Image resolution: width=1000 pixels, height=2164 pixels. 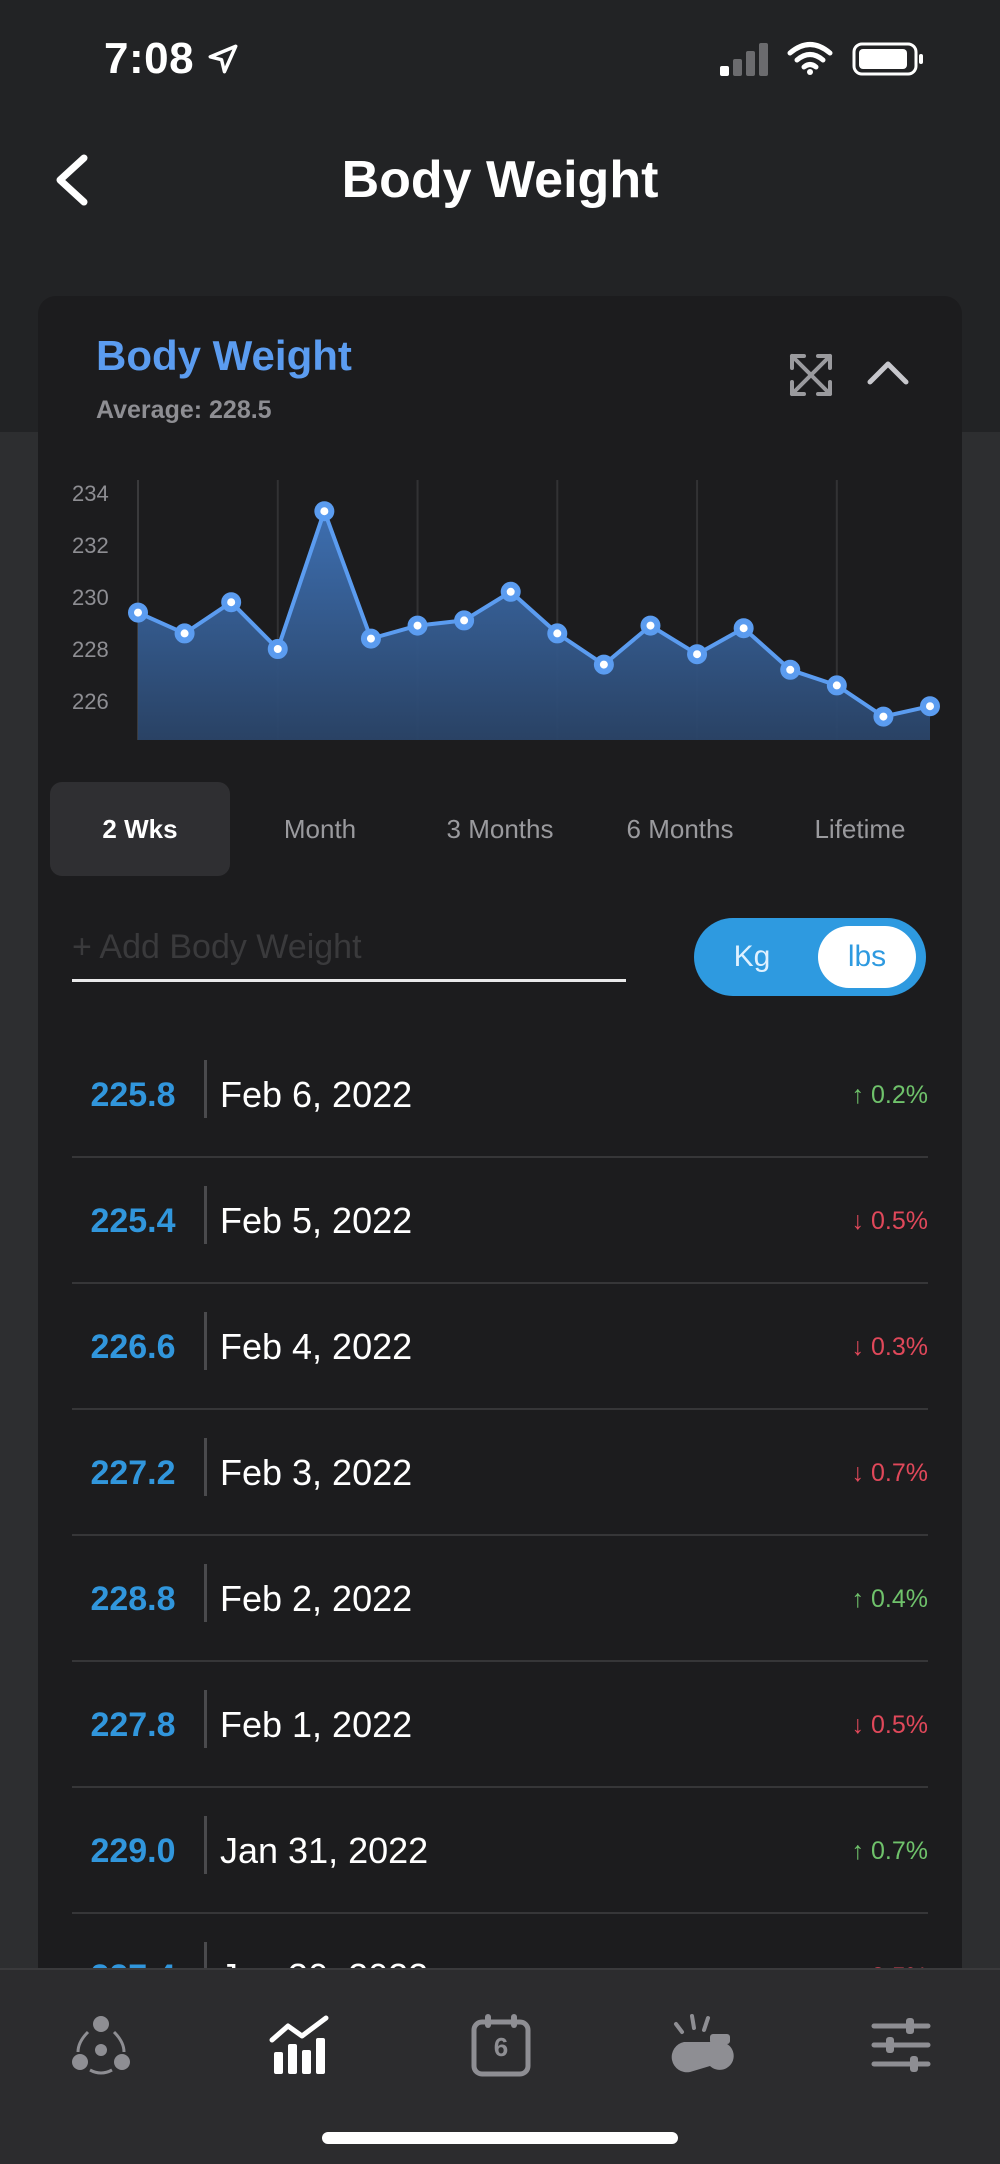 I want to click on calendar-frame, so click(x=501, y=2045).